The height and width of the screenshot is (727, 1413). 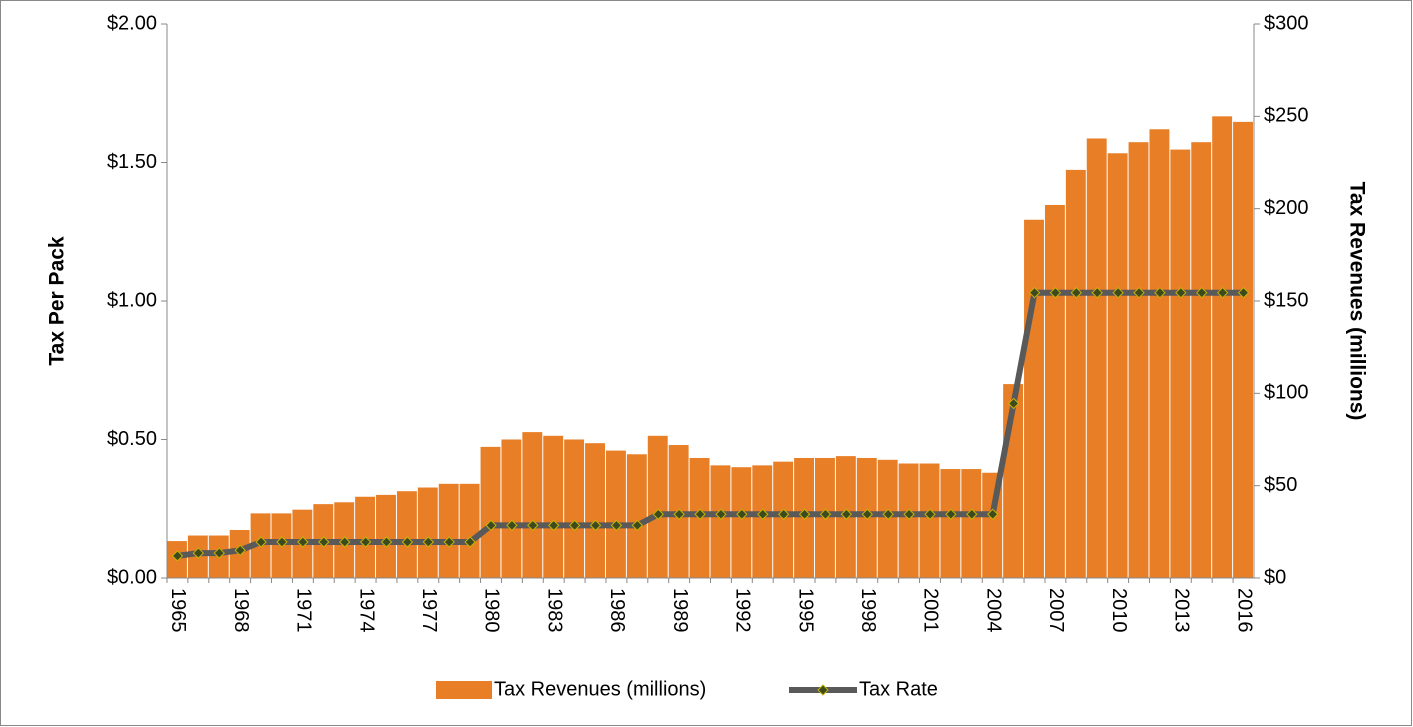 What do you see at coordinates (1286, 208) in the screenshot?
I see `y2-tick-label: $200` at bounding box center [1286, 208].